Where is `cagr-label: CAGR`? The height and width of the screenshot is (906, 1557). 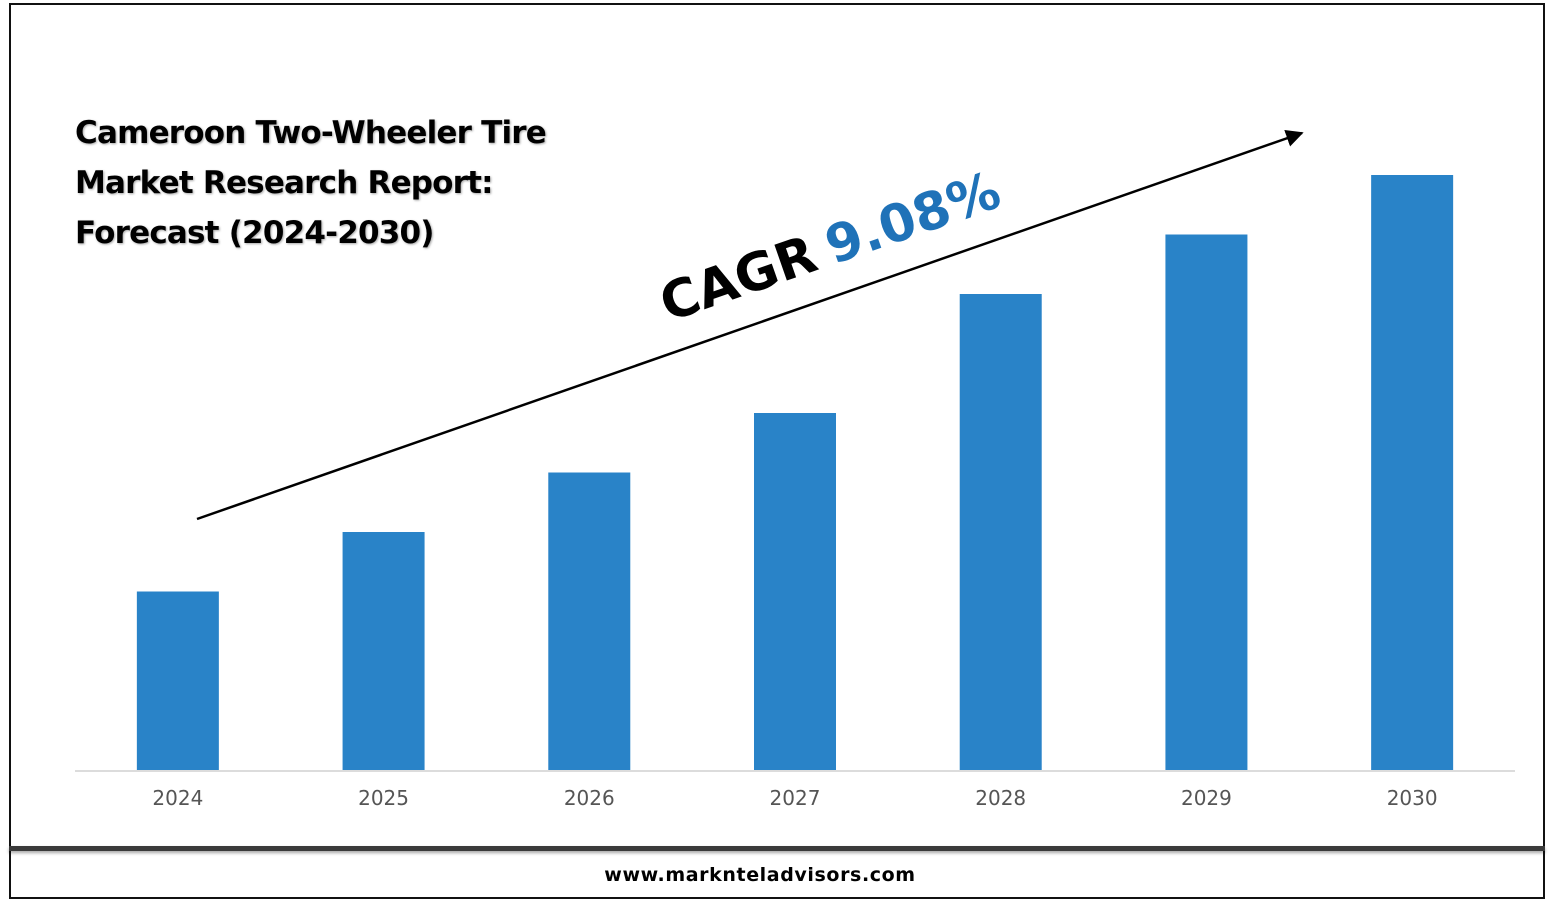 cagr-label: CAGR is located at coordinates (739, 280).